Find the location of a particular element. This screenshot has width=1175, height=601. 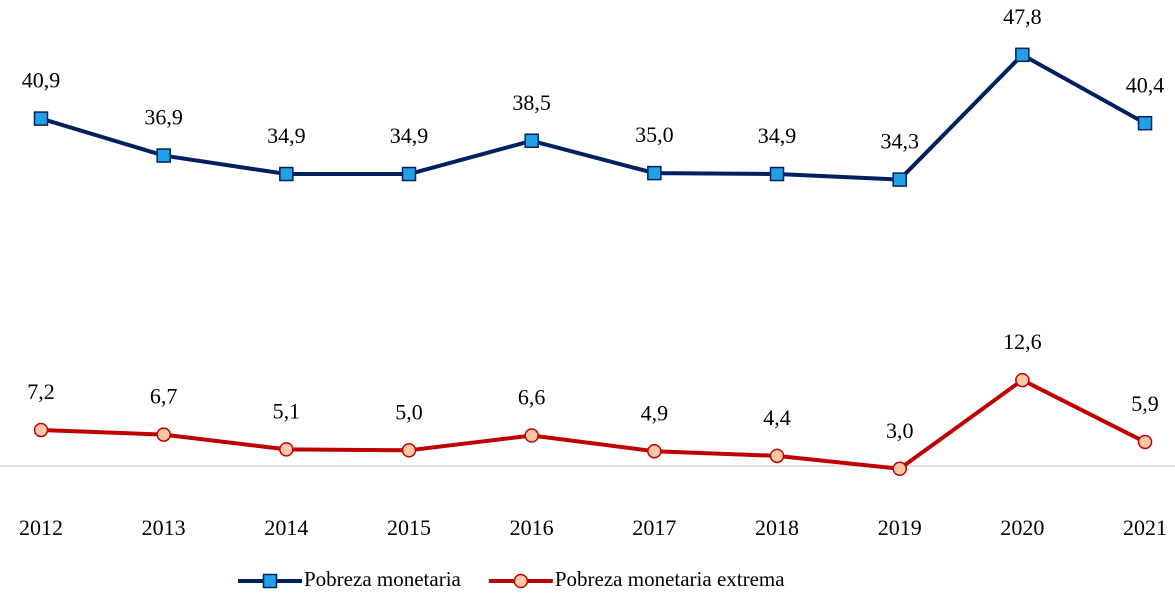

data-label: 12,6 is located at coordinates (1022, 341).